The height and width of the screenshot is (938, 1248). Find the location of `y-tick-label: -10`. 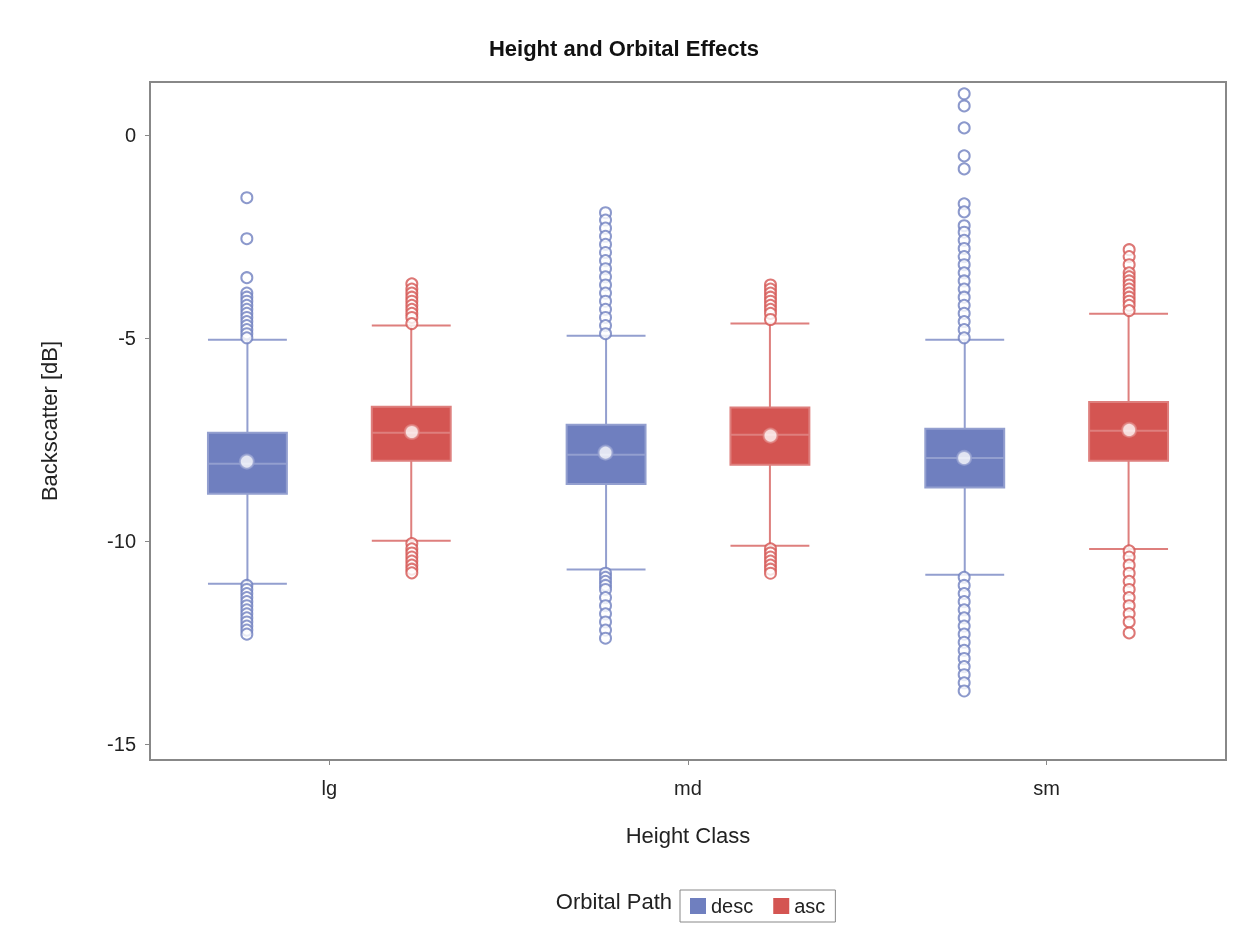

y-tick-label: -10 is located at coordinates (121, 540).